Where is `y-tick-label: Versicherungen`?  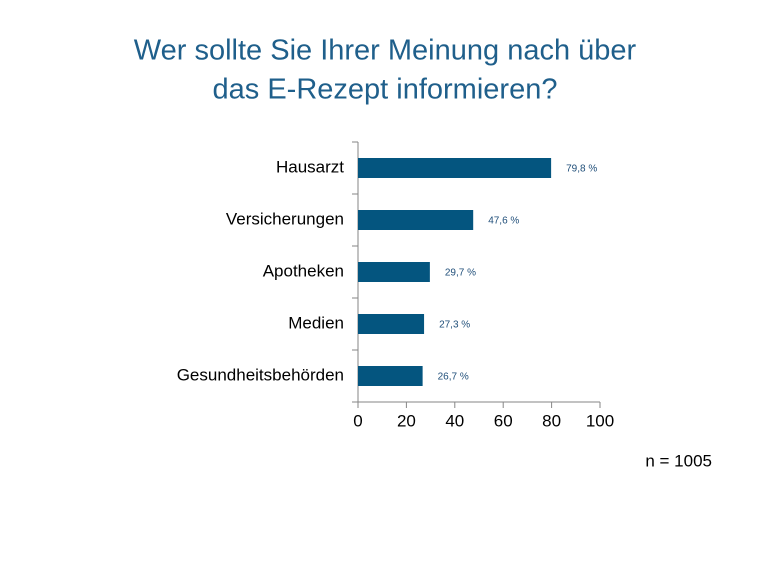 y-tick-label: Versicherungen is located at coordinates (285, 218).